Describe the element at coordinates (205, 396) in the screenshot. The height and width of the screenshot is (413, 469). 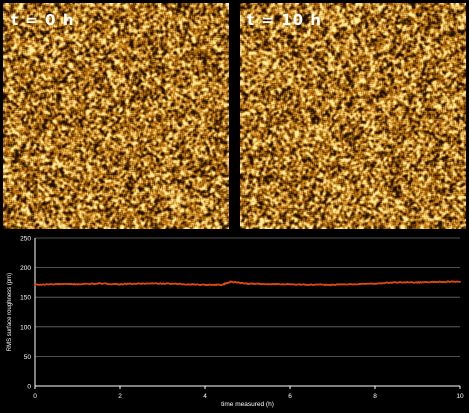
I see `x-tick-label-4: 4` at that location.